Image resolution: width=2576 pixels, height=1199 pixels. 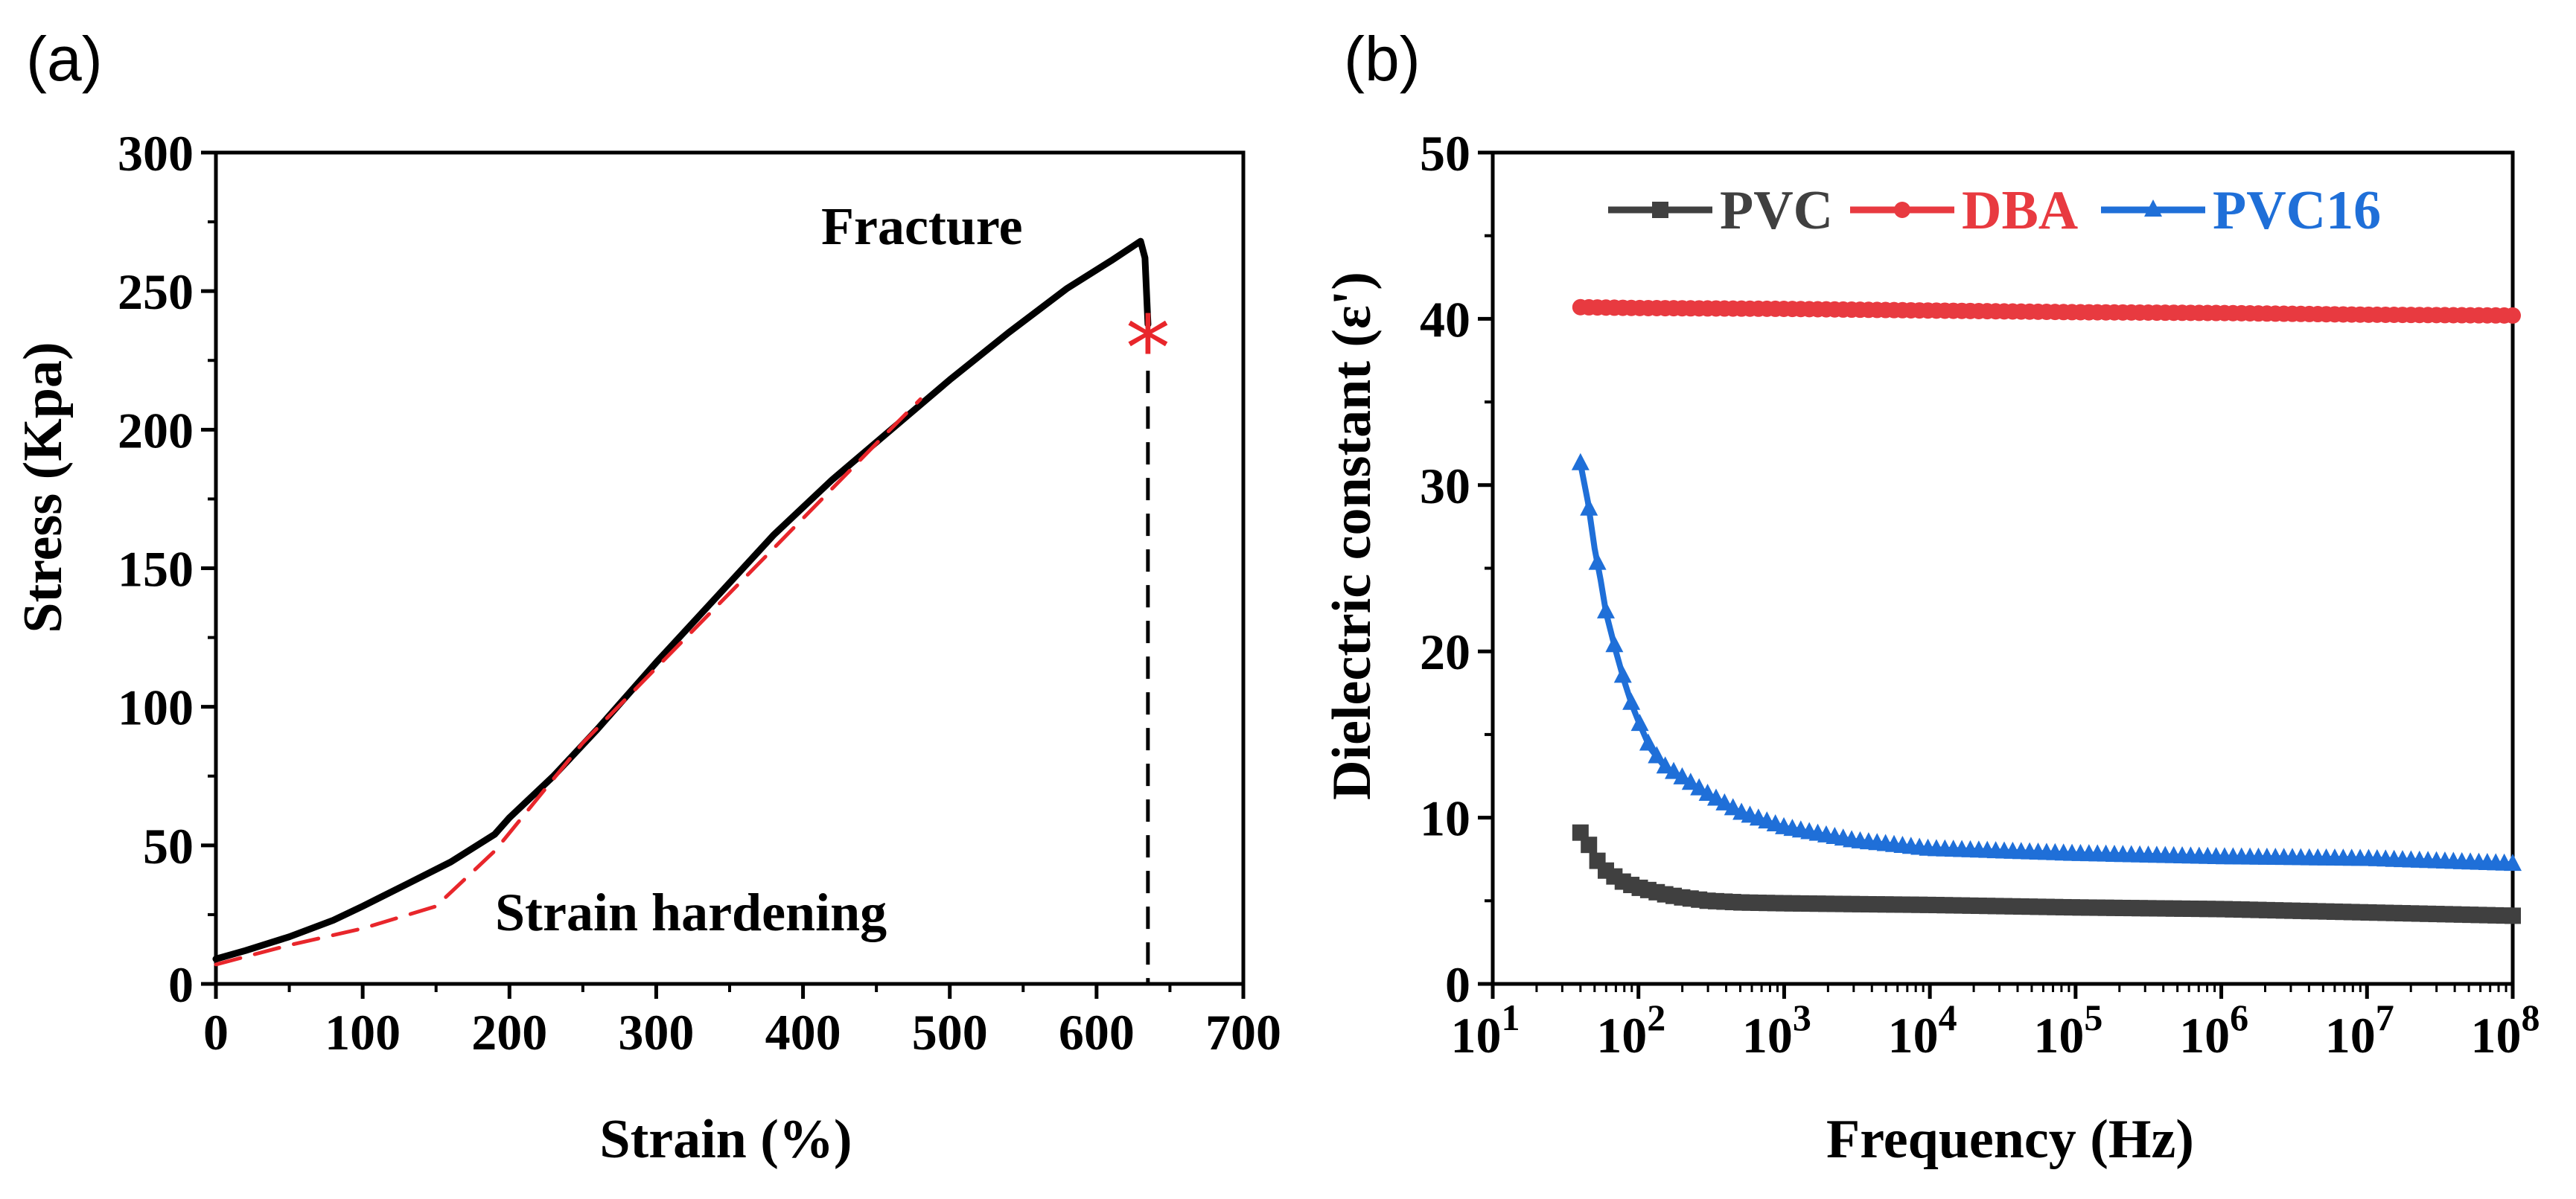 I want to click on legend-label-dba: DBA, so click(x=2020, y=211).